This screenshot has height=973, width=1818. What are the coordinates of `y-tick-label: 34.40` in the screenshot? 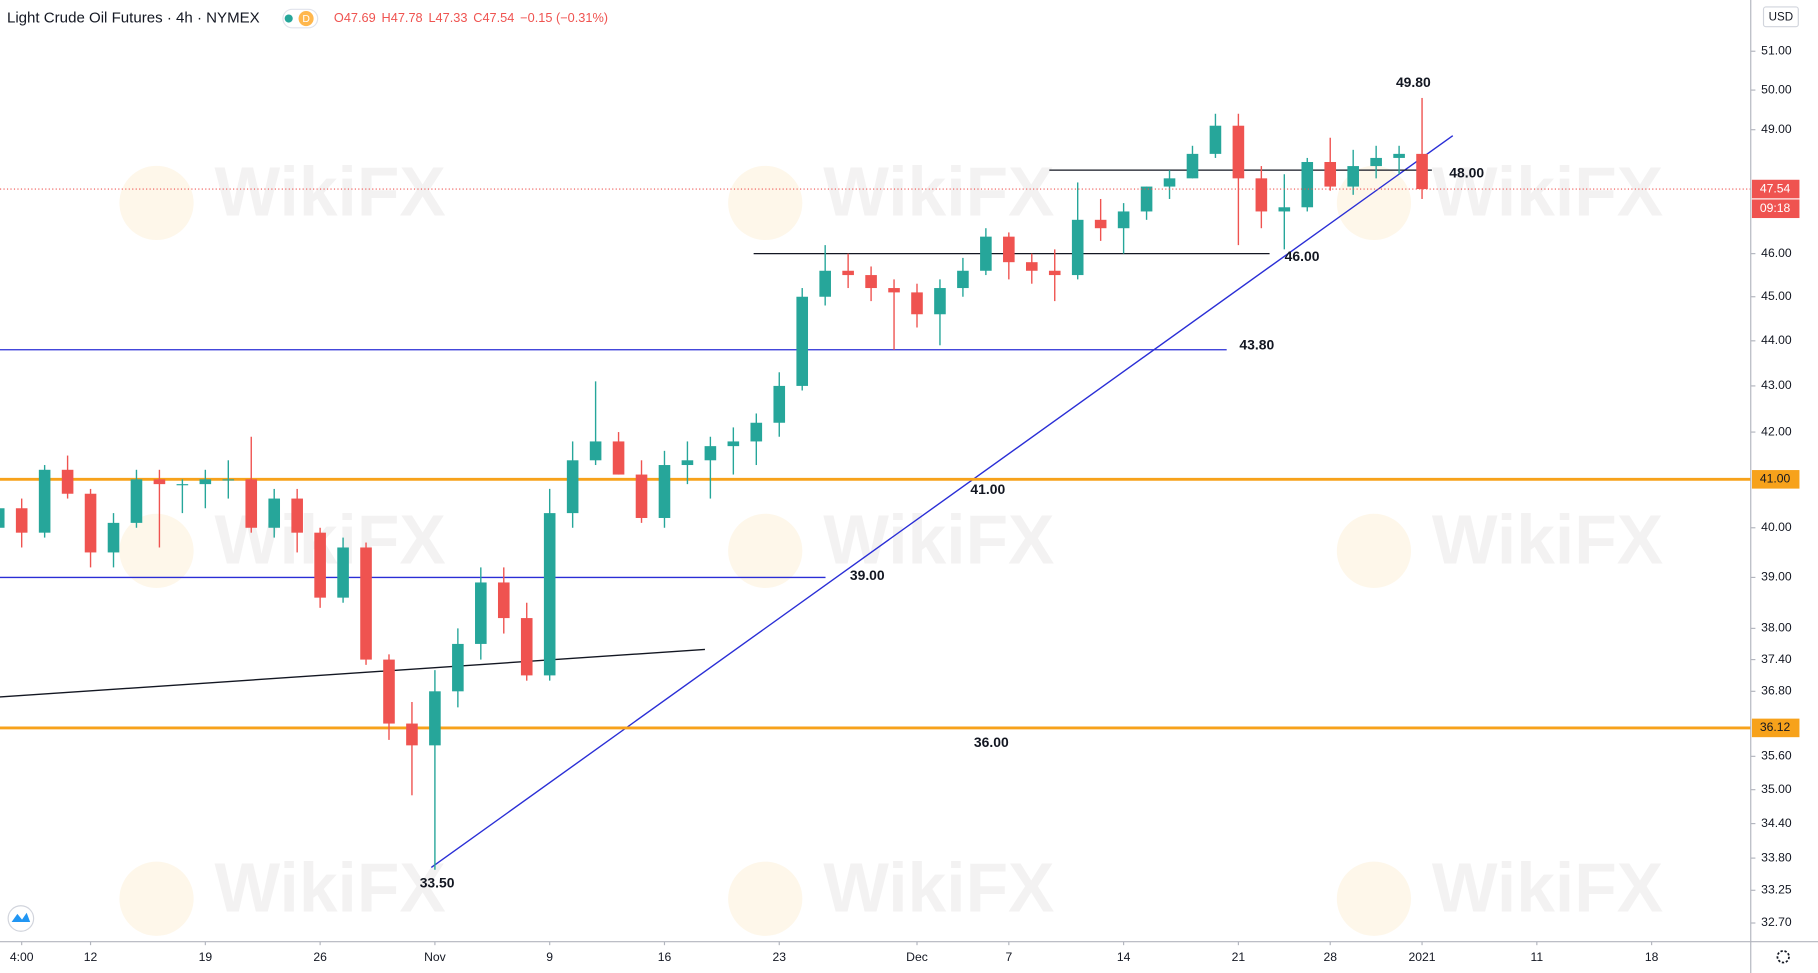 It's located at (1776, 823).